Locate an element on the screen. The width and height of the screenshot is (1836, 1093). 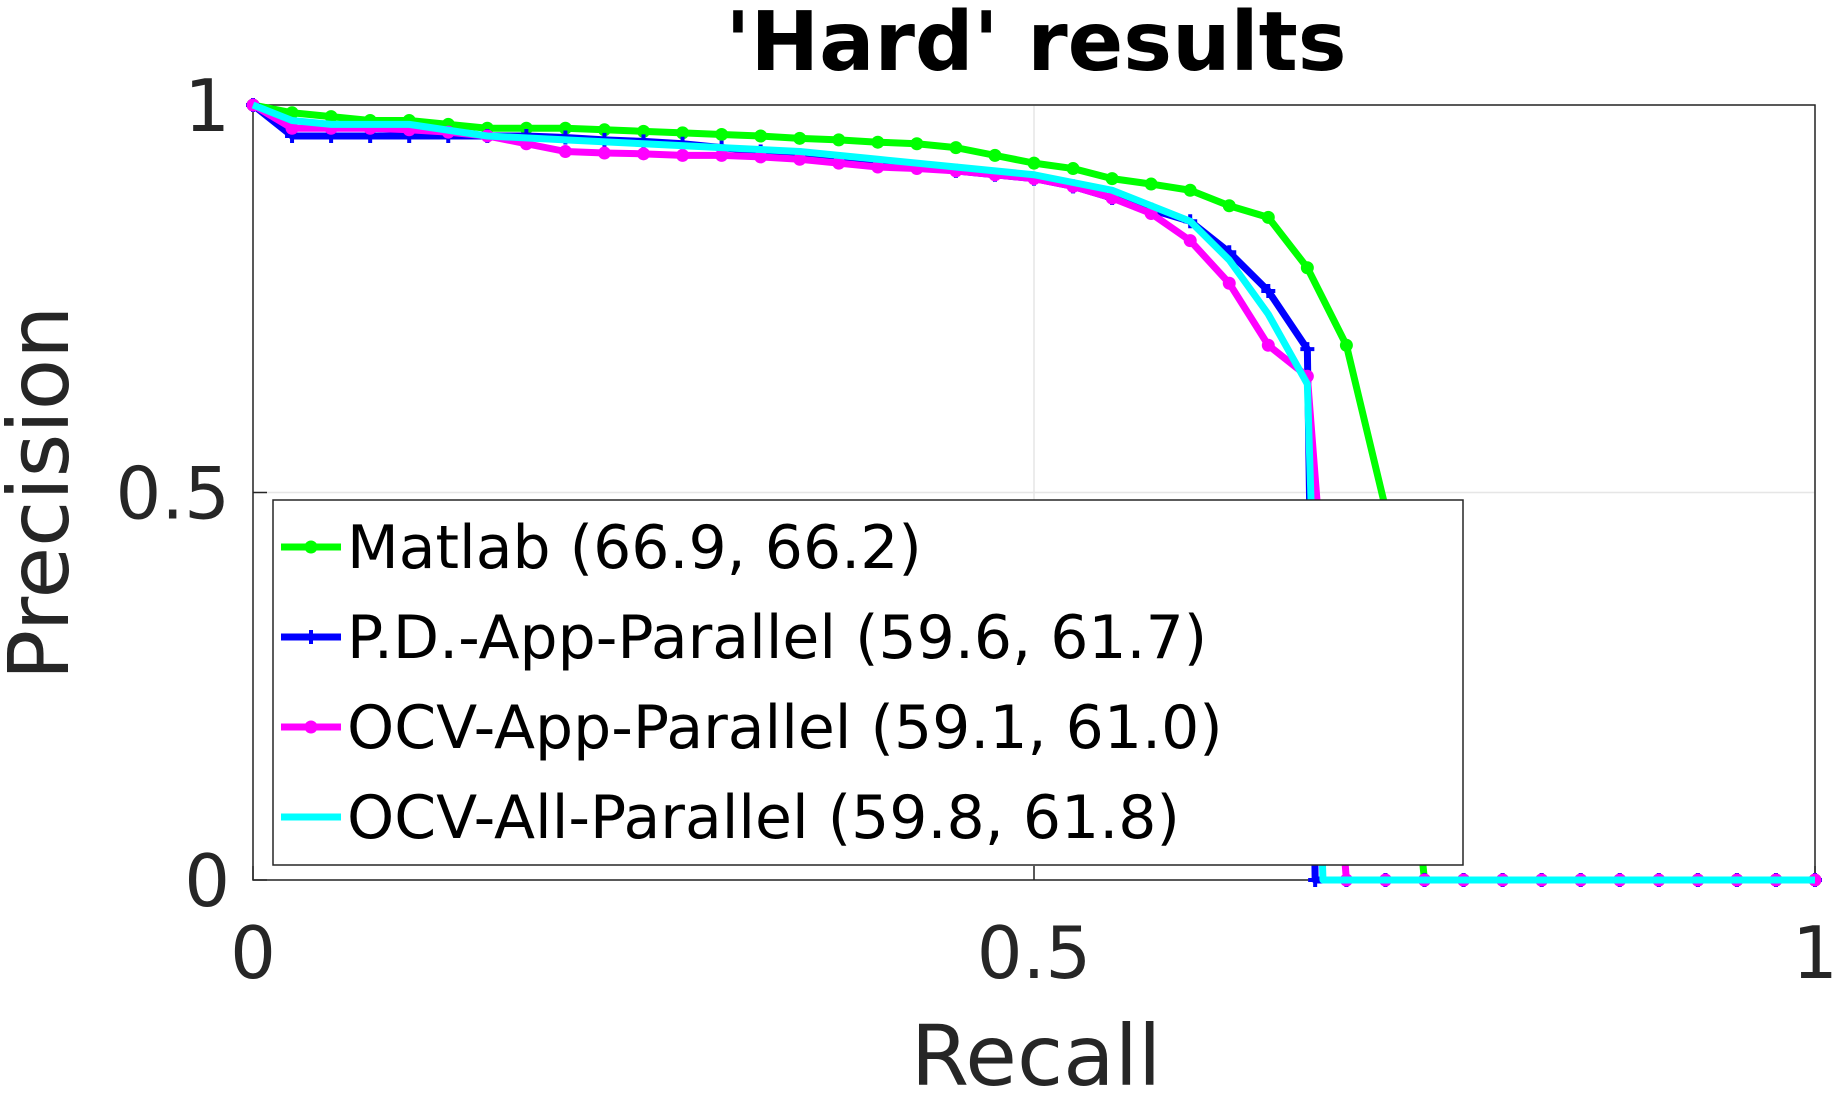
y-tick-label: 0.5 is located at coordinates (172, 494).